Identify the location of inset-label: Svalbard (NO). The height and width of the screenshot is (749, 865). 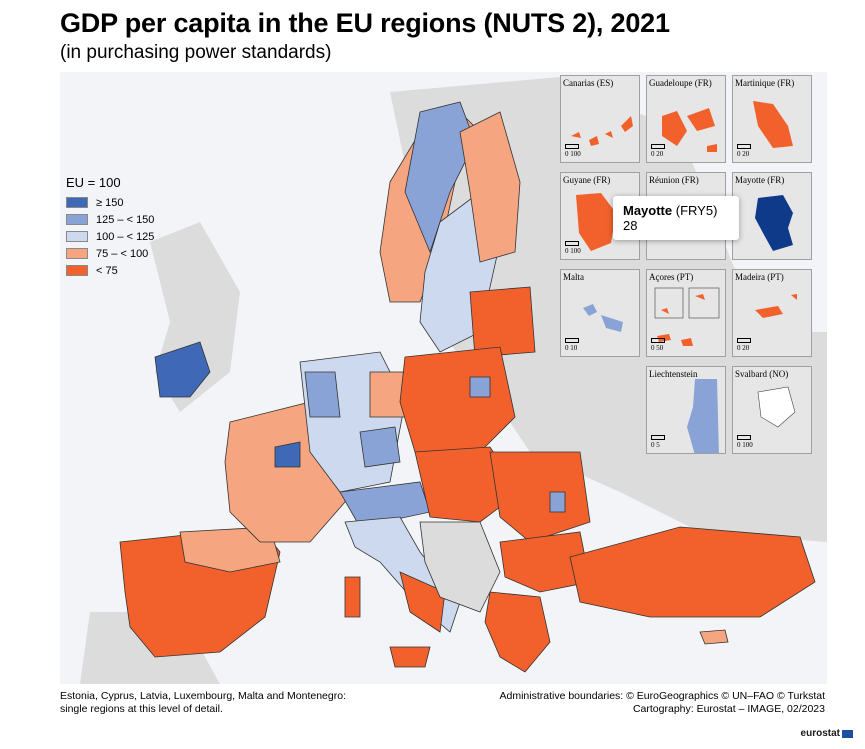
(762, 374).